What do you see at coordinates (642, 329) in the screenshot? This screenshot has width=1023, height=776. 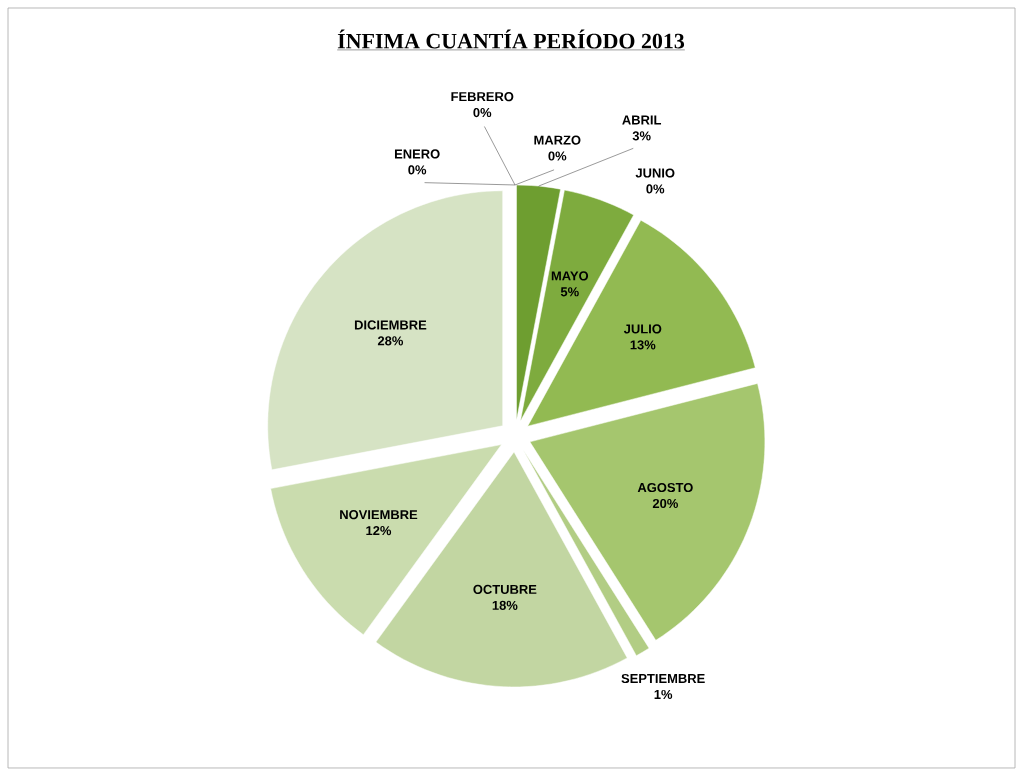 I see `slice-label: JULIO` at bounding box center [642, 329].